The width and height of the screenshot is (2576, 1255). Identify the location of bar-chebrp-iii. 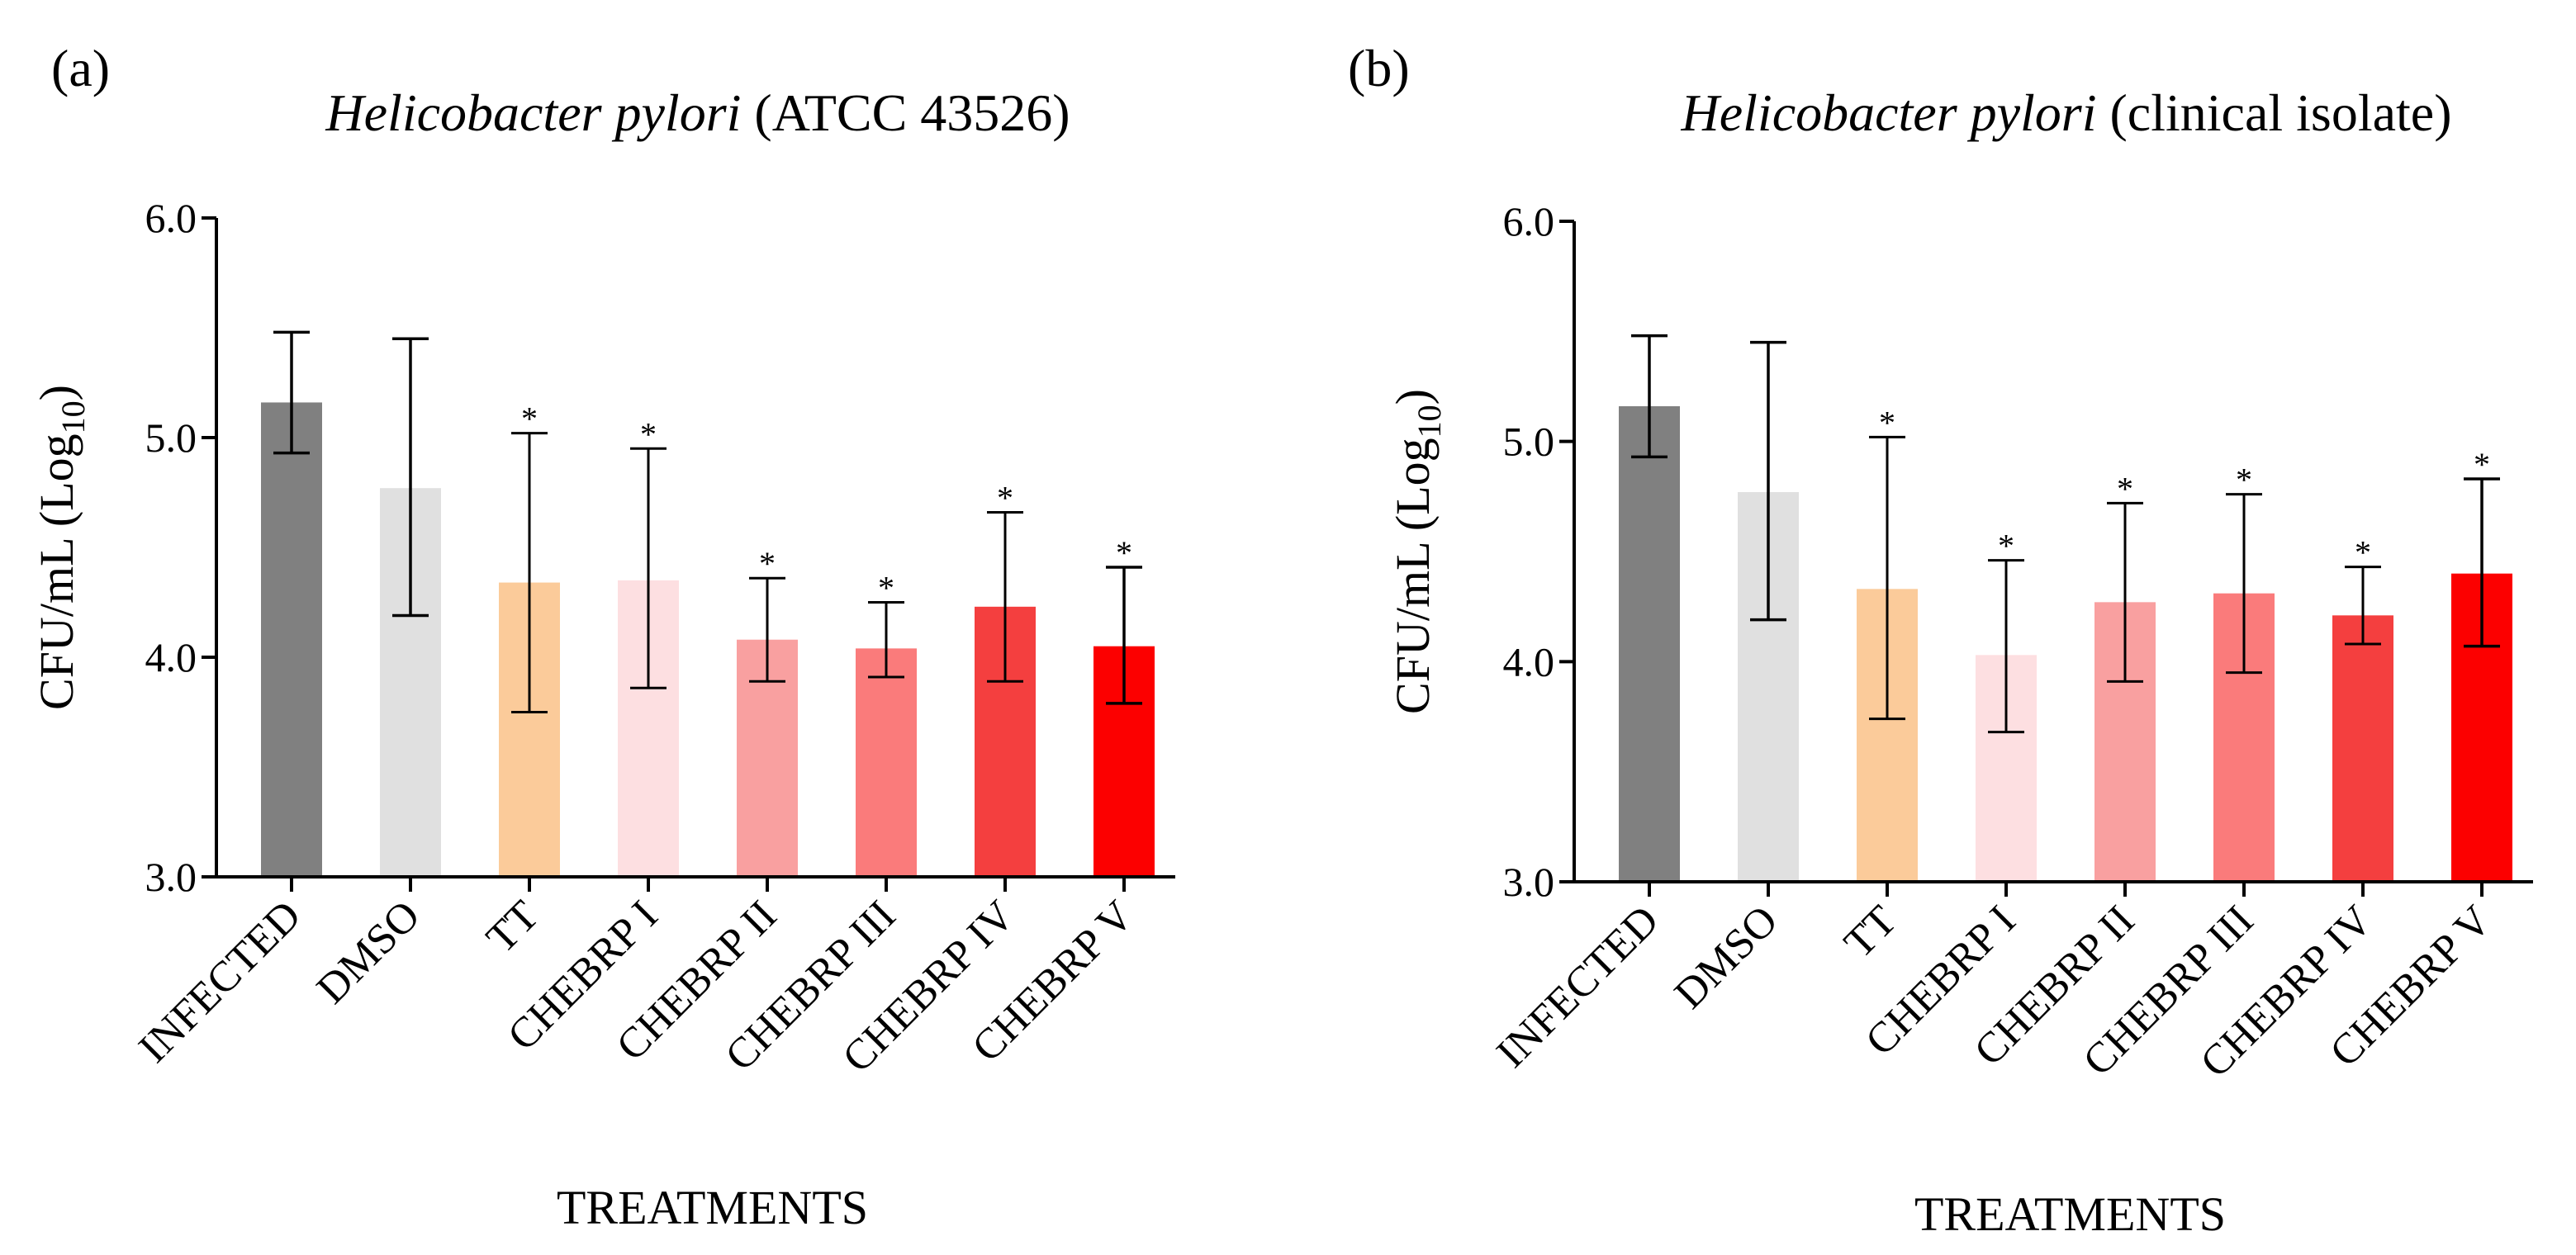
(886, 763).